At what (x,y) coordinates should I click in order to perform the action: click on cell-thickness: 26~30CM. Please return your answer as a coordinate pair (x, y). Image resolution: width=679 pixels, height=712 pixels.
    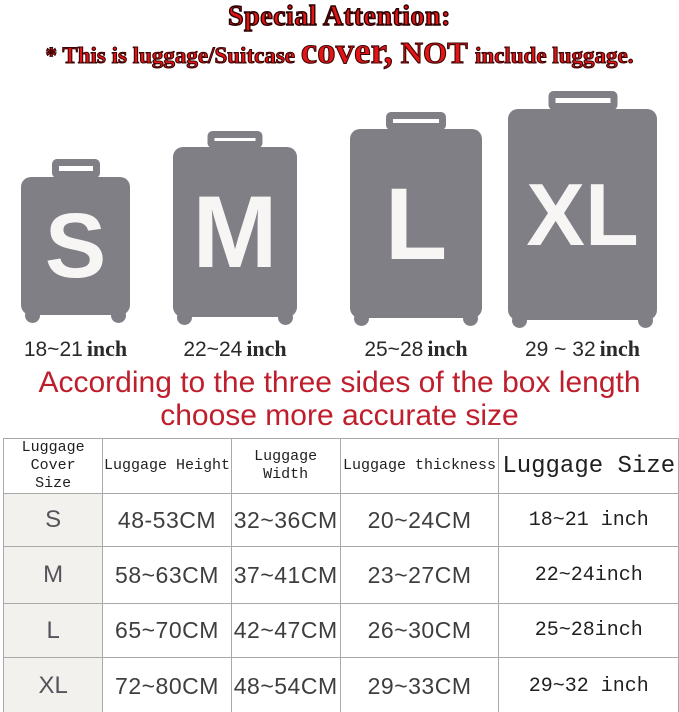
    Looking at the image, I should click on (419, 630).